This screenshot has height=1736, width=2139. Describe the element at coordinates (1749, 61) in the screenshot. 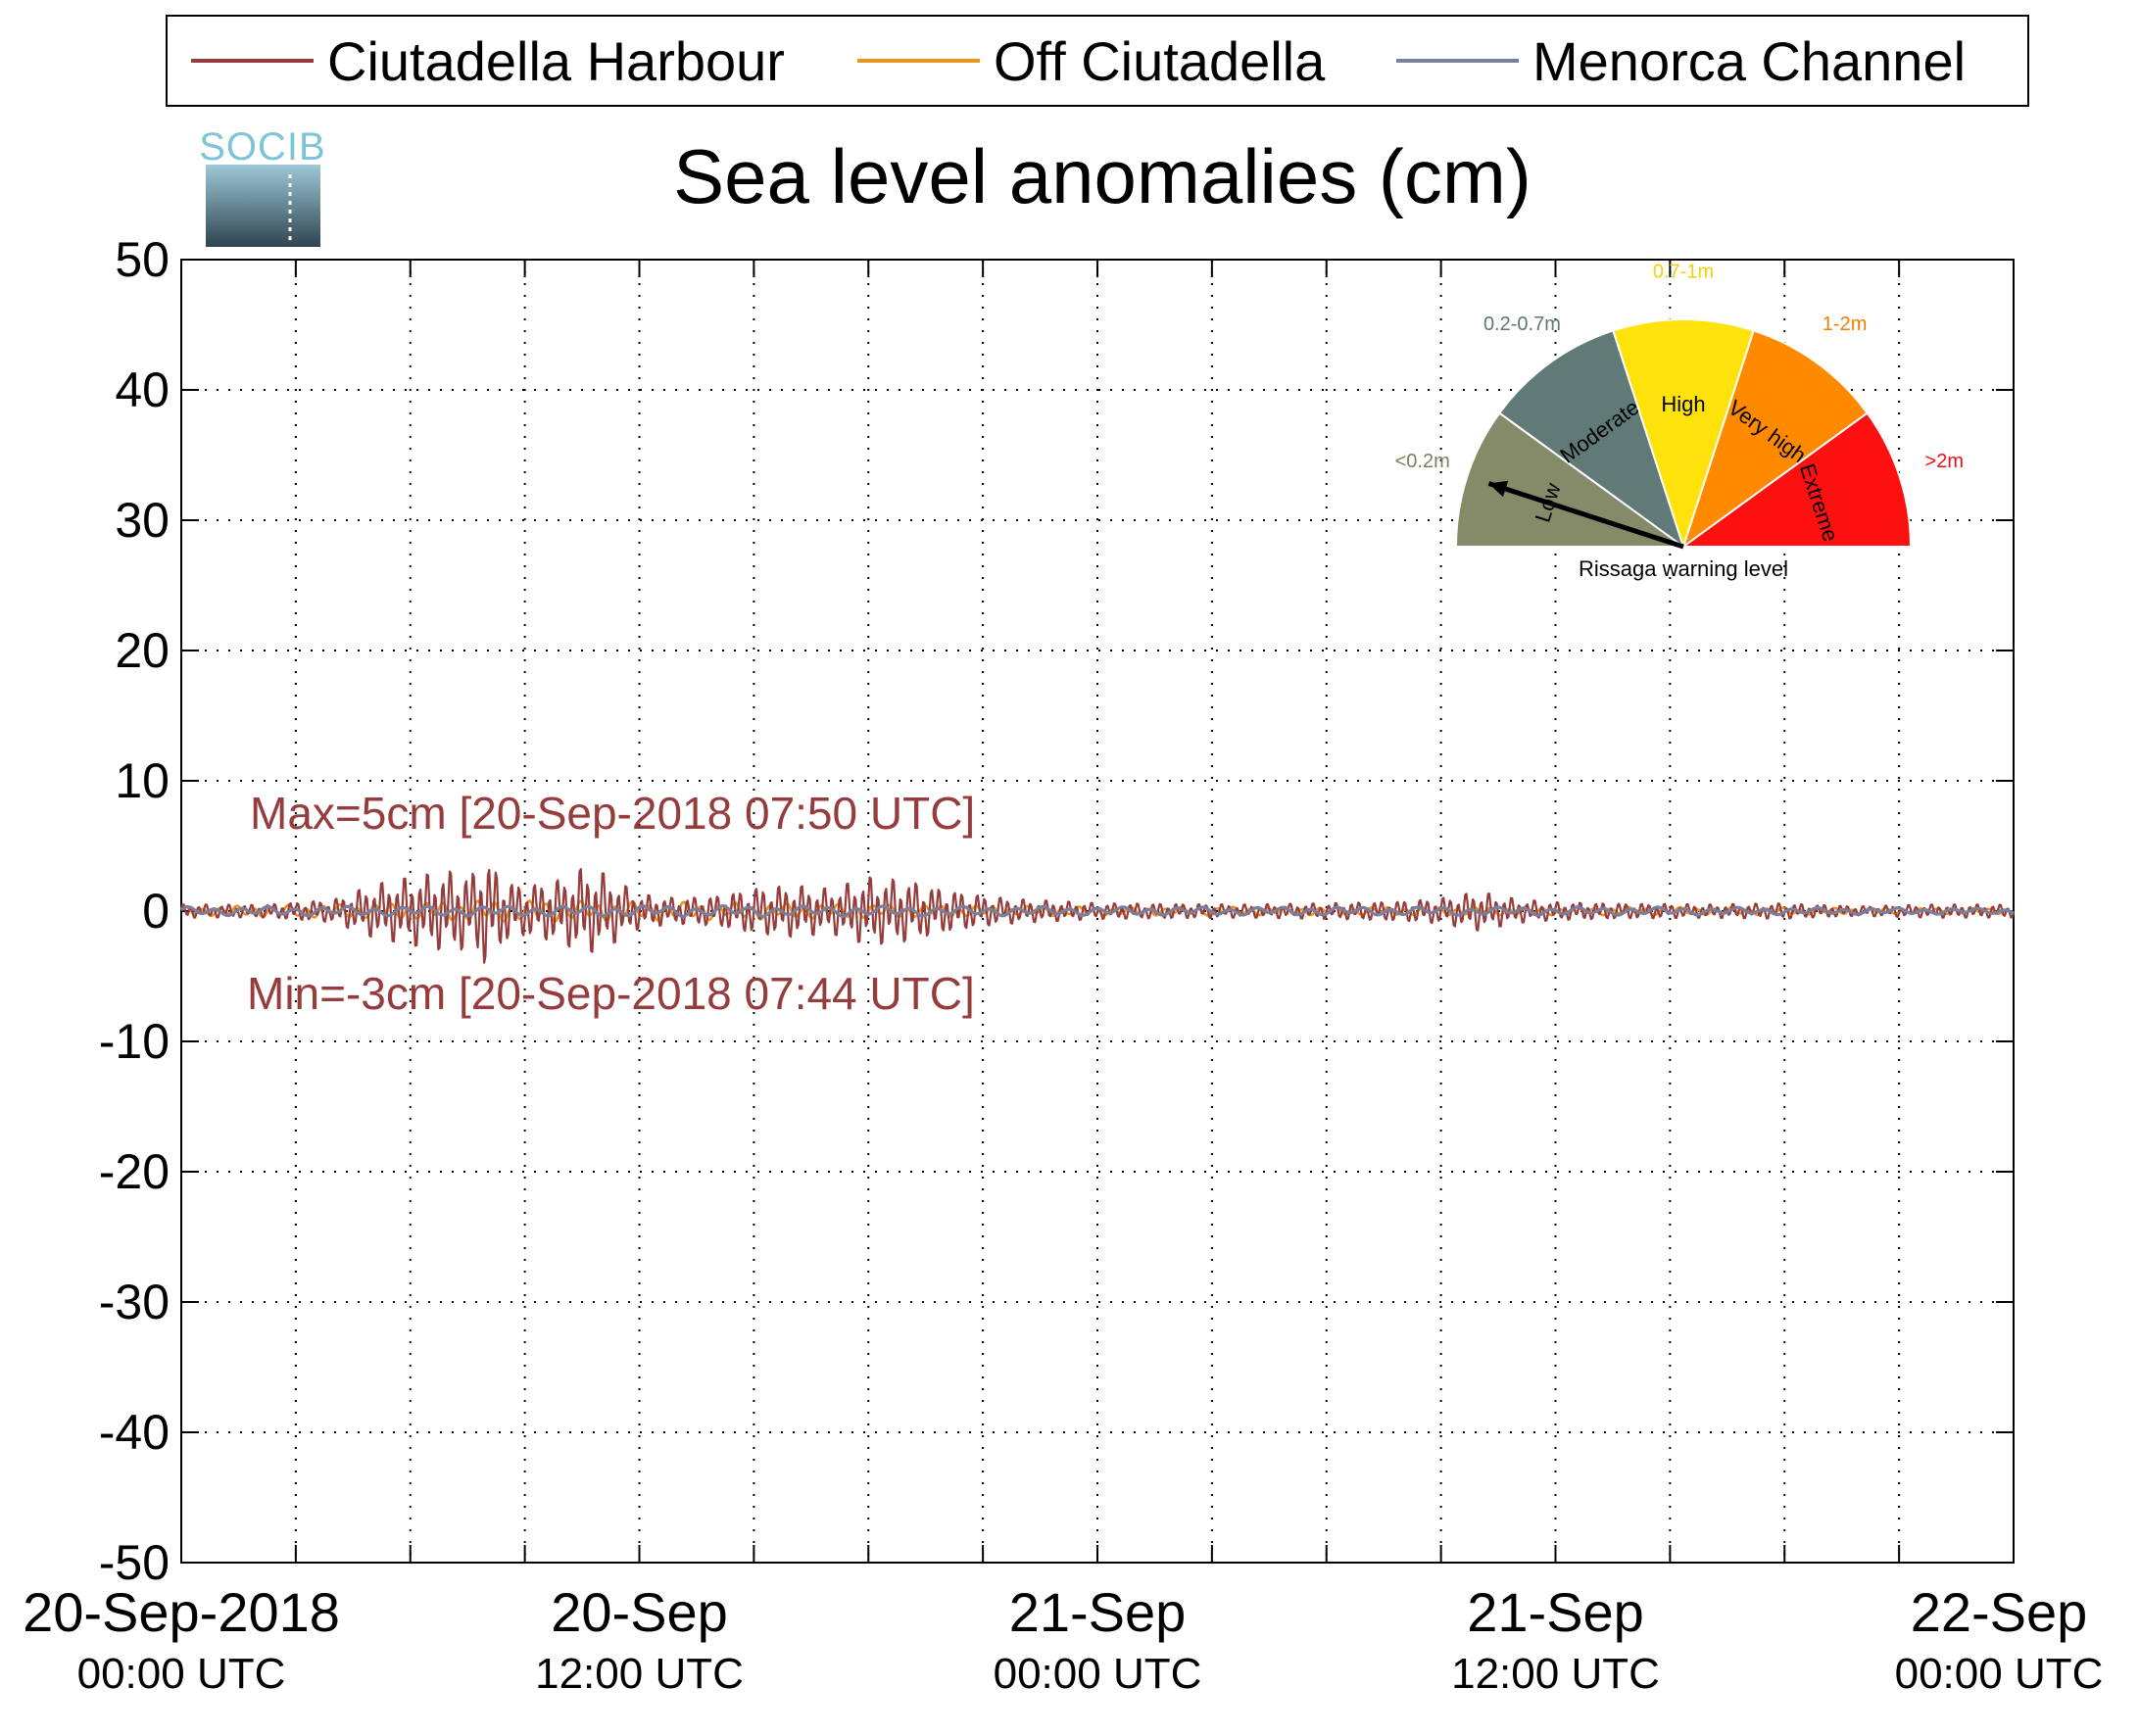

I see `legend-label-menorca-channel: Menorca Channel` at that location.